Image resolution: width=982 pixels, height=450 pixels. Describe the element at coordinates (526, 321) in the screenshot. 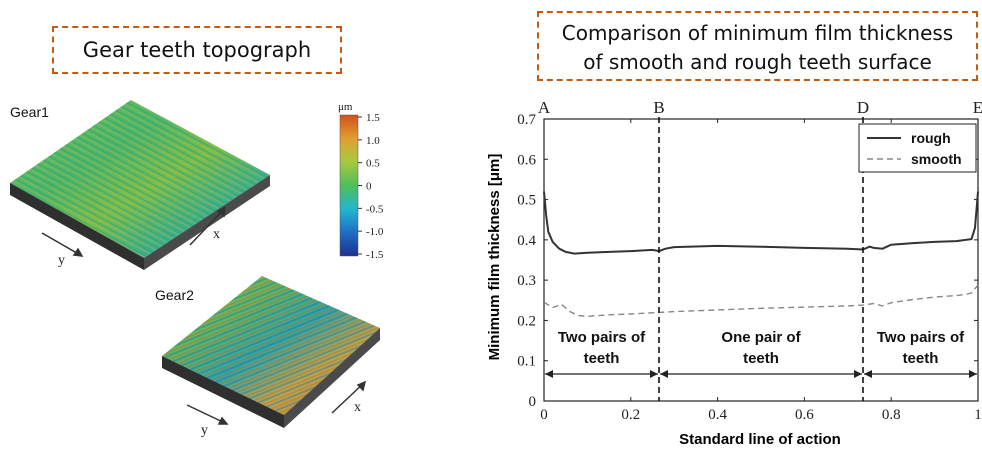

I see `y-tick-label: 0.2` at that location.